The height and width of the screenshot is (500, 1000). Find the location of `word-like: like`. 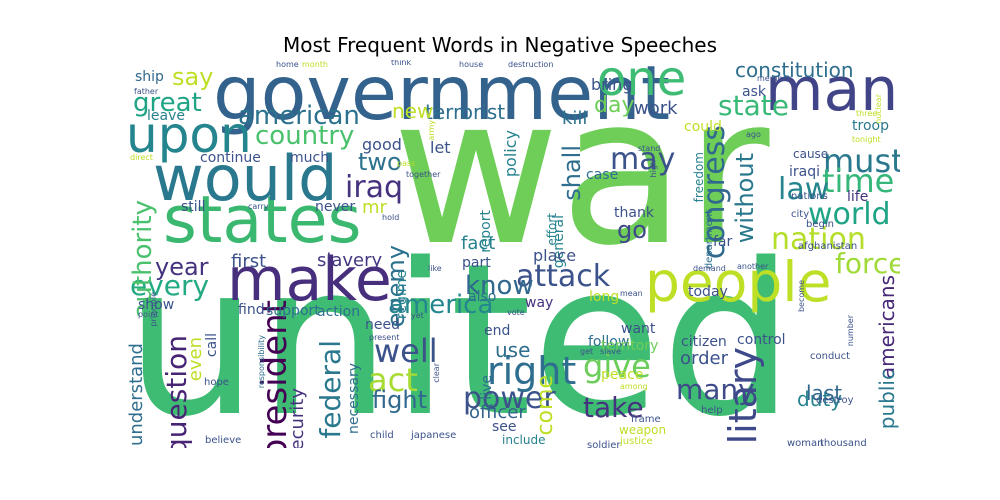

word-like: like is located at coordinates (435, 268).